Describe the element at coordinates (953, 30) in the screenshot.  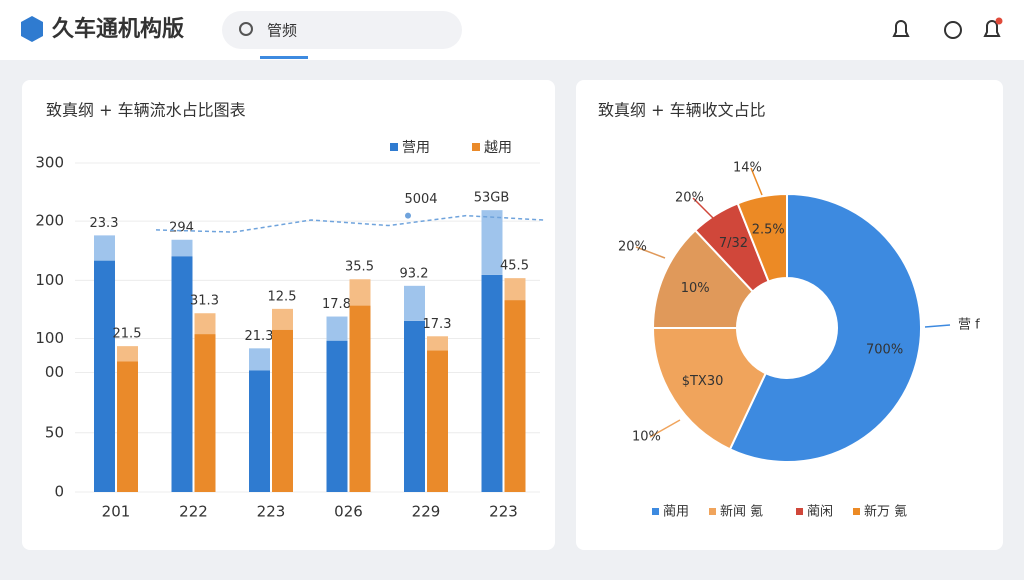
I see `chat-icon` at that location.